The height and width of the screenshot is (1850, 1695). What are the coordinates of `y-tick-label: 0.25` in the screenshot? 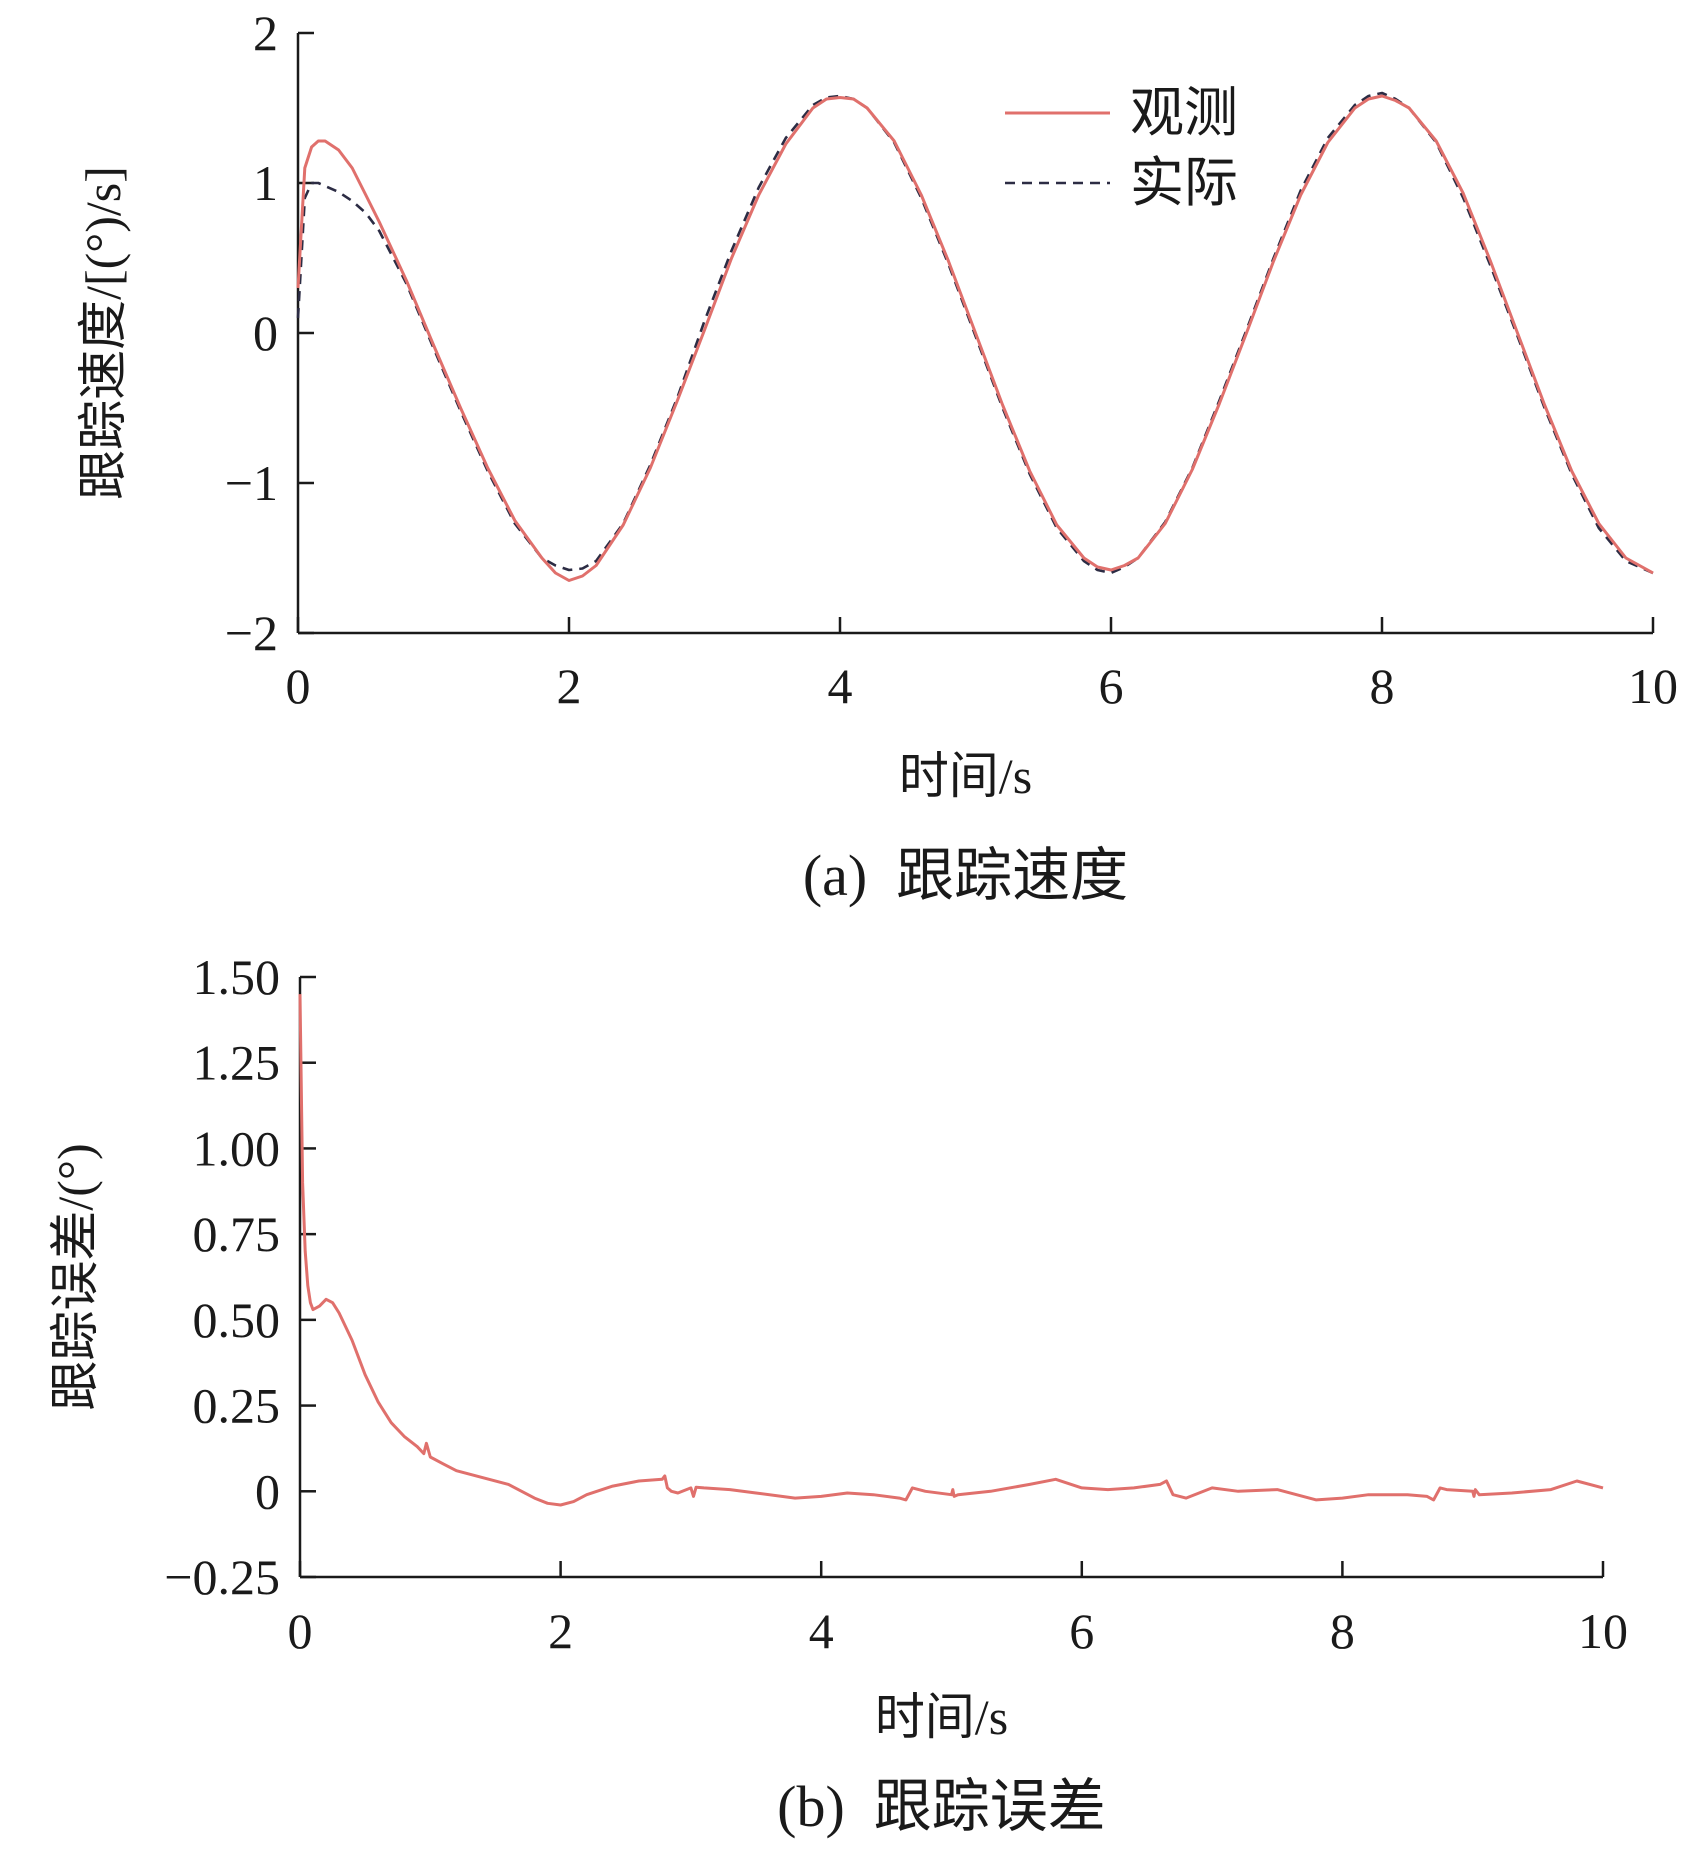 It's located at (237, 1406).